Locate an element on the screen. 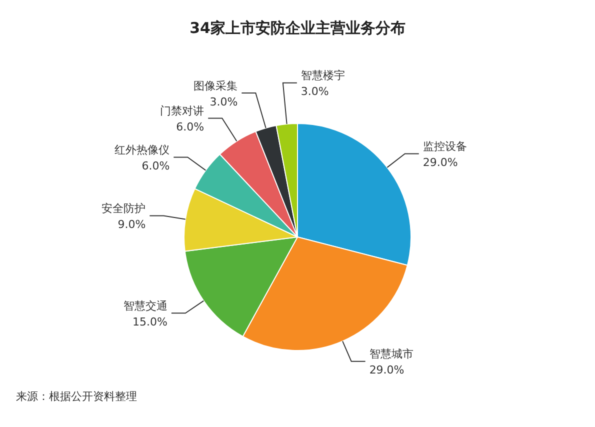 This screenshot has height=427, width=595. slice-label: 监控设备 is located at coordinates (444, 147).